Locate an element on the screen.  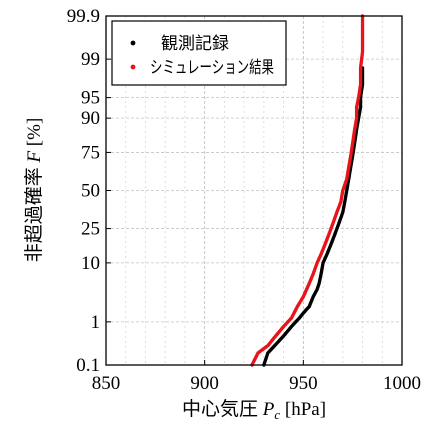
x-tick-label: 900 is located at coordinates (204, 383).